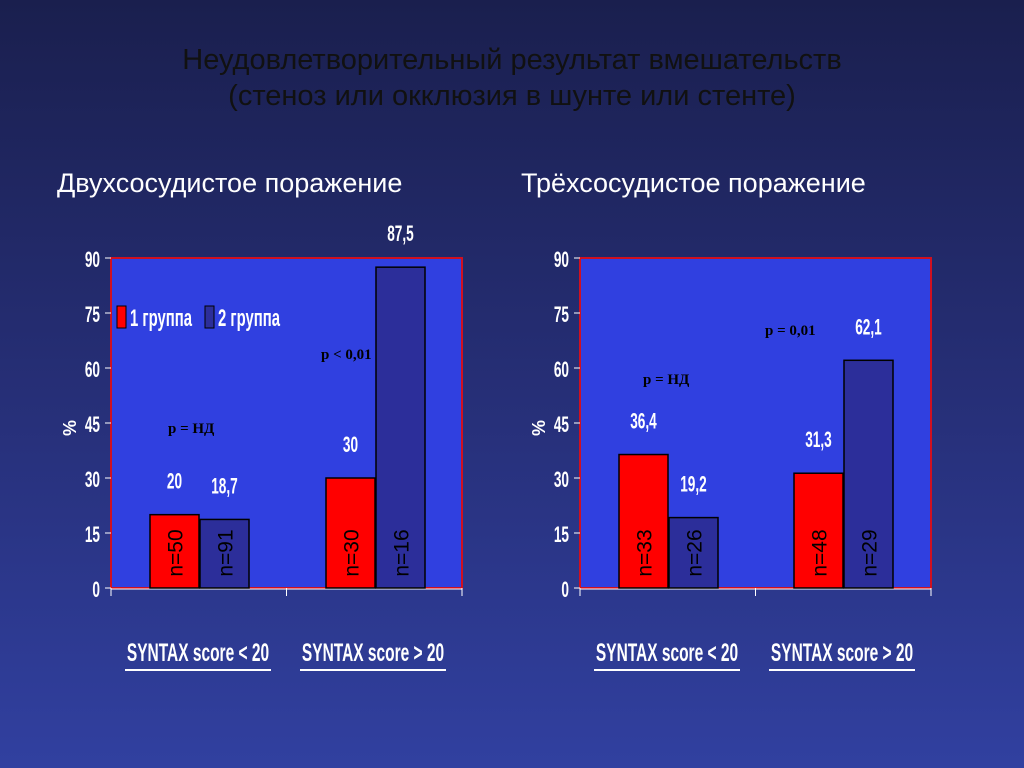  I want to click on sample-size-label: n=50, so click(176, 552).